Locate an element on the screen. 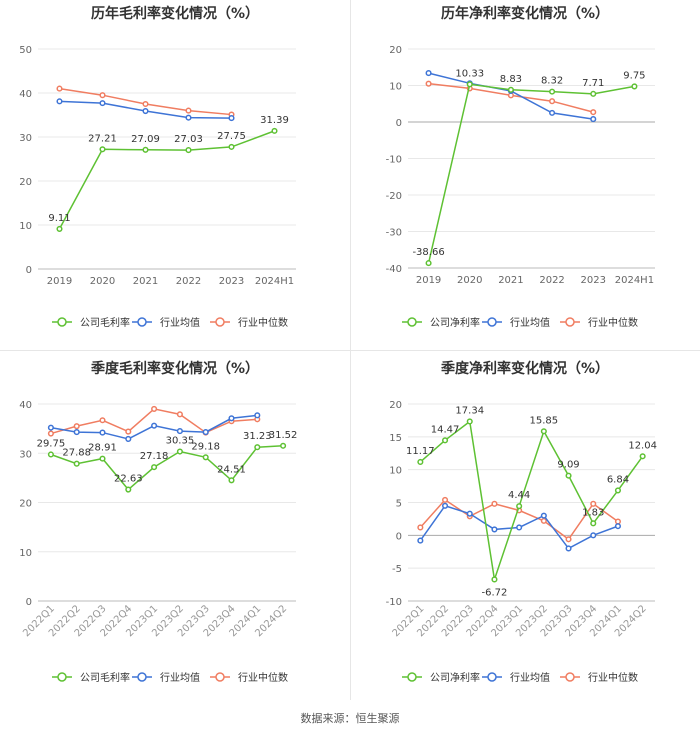 The image size is (700, 734). chart-title: 历年净利率变化情况（%） is located at coordinates (525, 14).